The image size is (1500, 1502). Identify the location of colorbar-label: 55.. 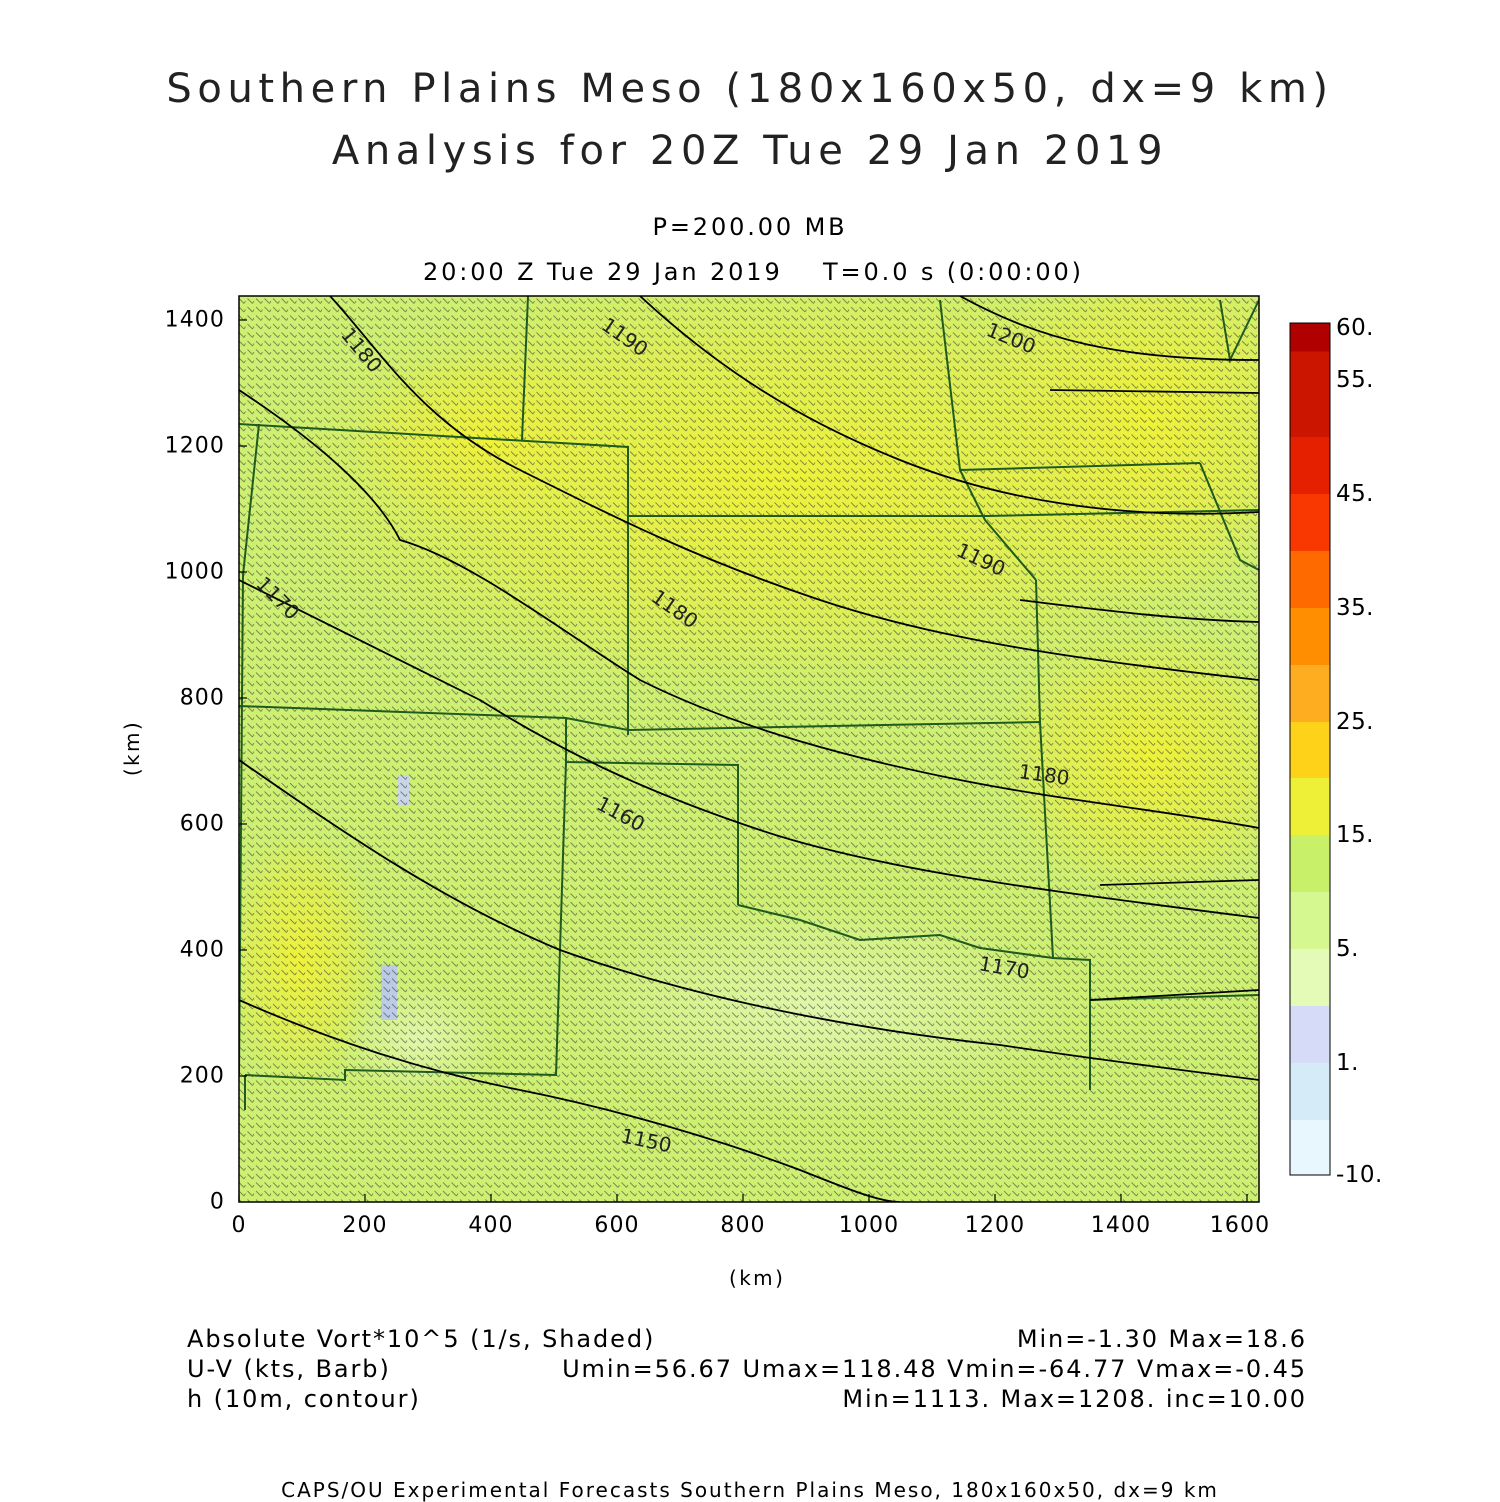
(1355, 380).